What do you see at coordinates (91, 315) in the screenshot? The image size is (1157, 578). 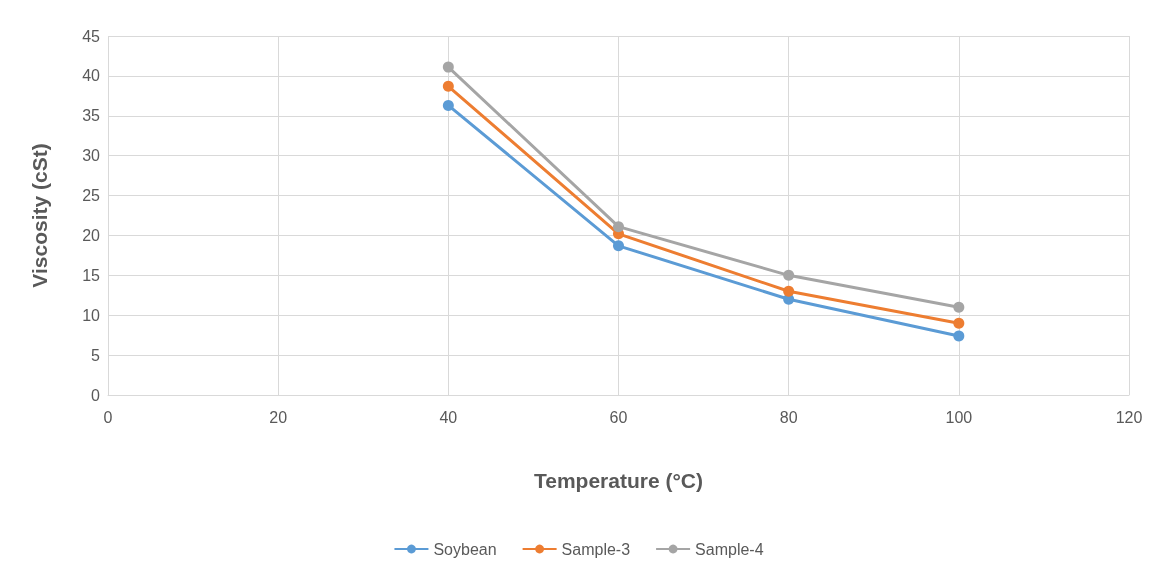 I see `y-tick-label: 10` at bounding box center [91, 315].